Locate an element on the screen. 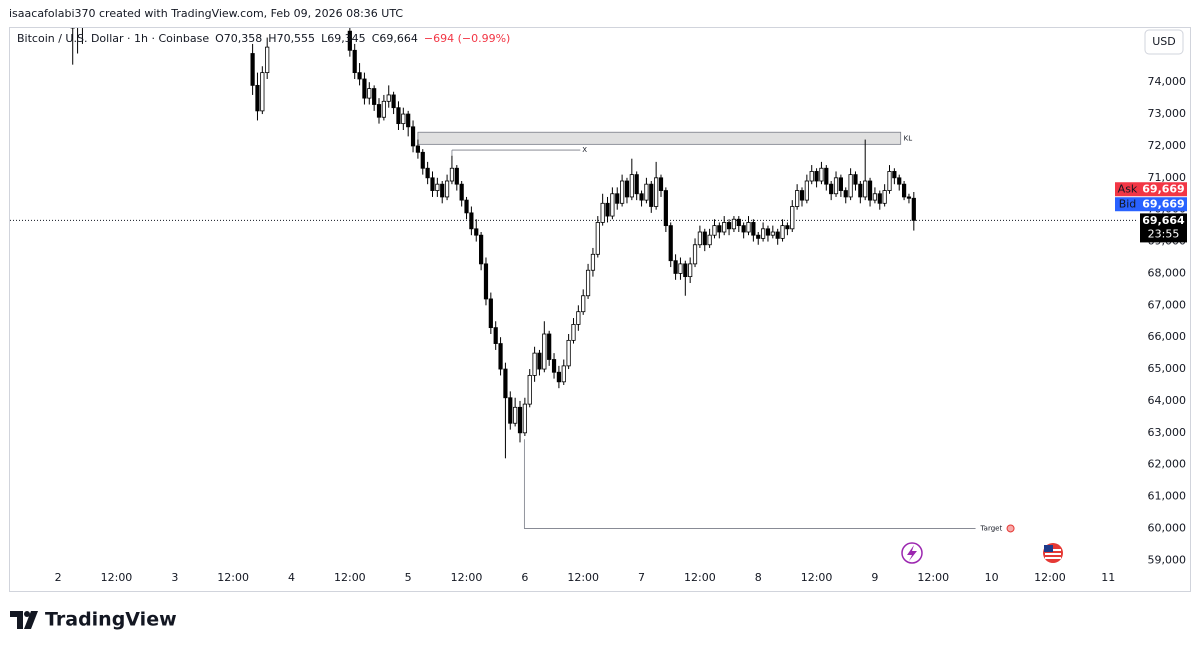  ohlc-value: L69,345 is located at coordinates (343, 38).